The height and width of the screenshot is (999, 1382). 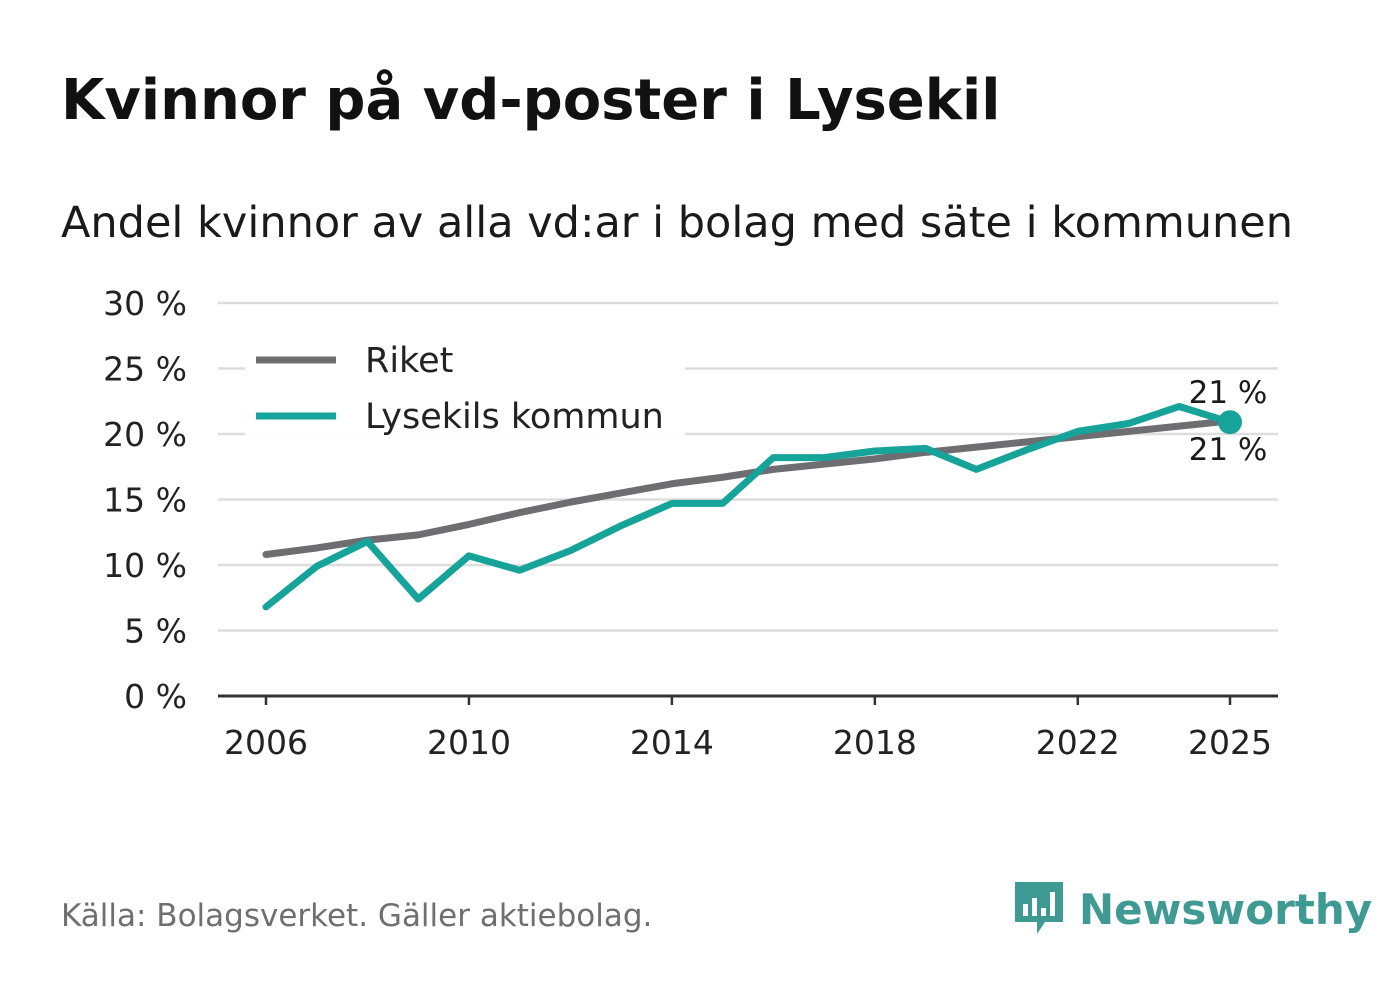 What do you see at coordinates (145, 565) in the screenshot?
I see `y-tick-label: 10 %` at bounding box center [145, 565].